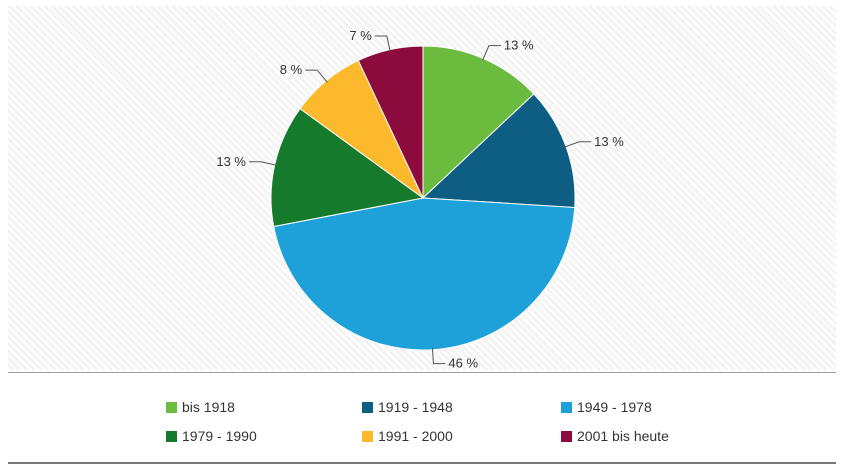 The image size is (850, 470). Describe the element at coordinates (614, 407) in the screenshot. I see `legend-label: 1949 - 1978` at that location.